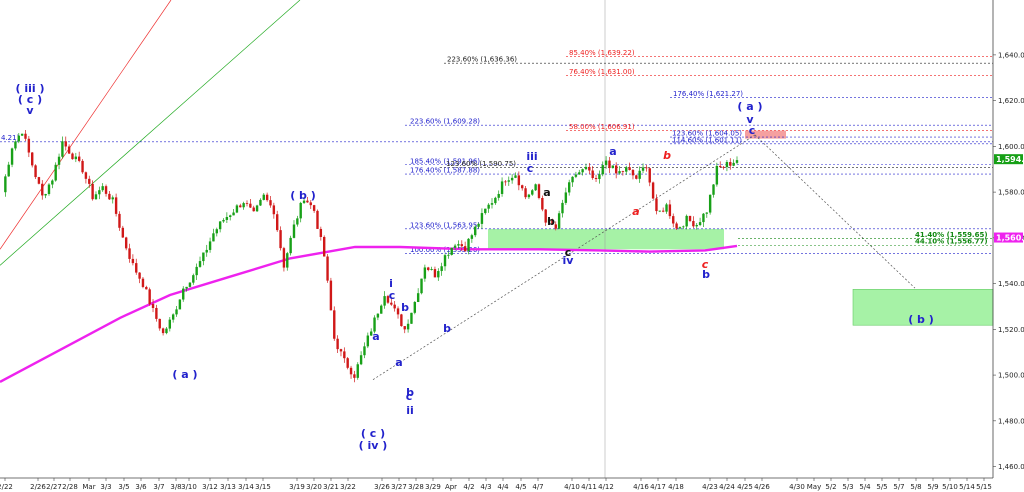  What do you see at coordinates (38, 487) in the screenshot?
I see `x-tick-label: 2/26` at bounding box center [38, 487].